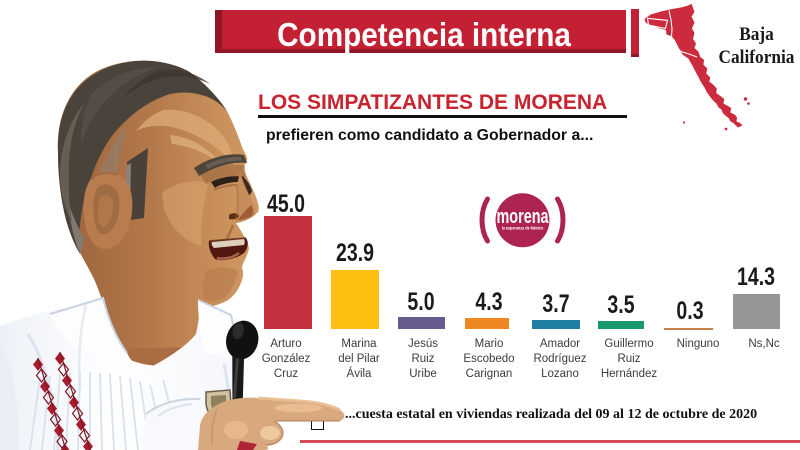 This screenshot has width=800, height=450. I want to click on svg-text: la esperanza de México, so click(523, 227).